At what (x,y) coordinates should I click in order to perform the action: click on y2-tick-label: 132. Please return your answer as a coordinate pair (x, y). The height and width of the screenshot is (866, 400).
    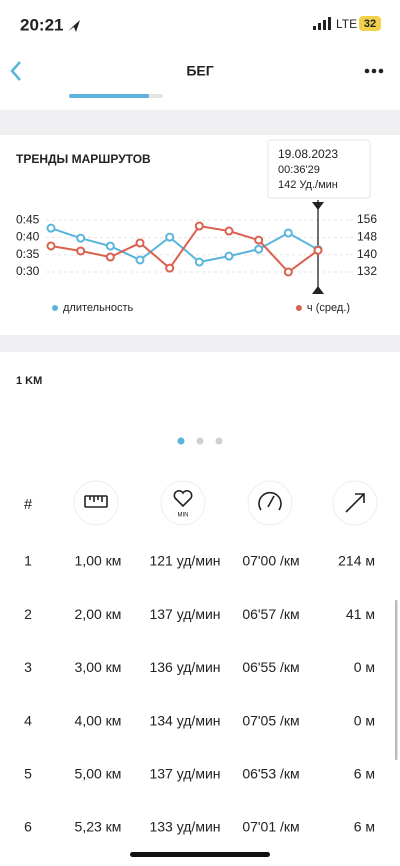
    Looking at the image, I should click on (367, 271).